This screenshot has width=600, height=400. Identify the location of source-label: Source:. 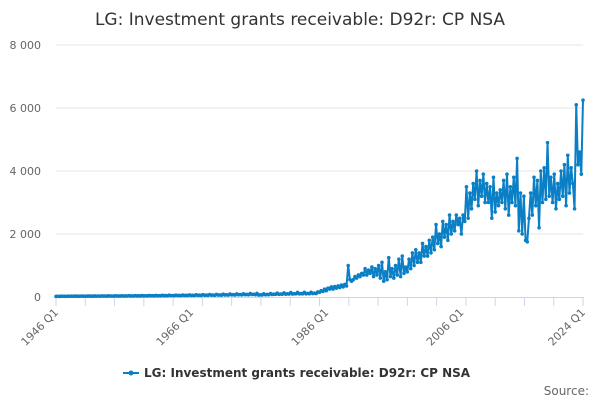
(566, 391).